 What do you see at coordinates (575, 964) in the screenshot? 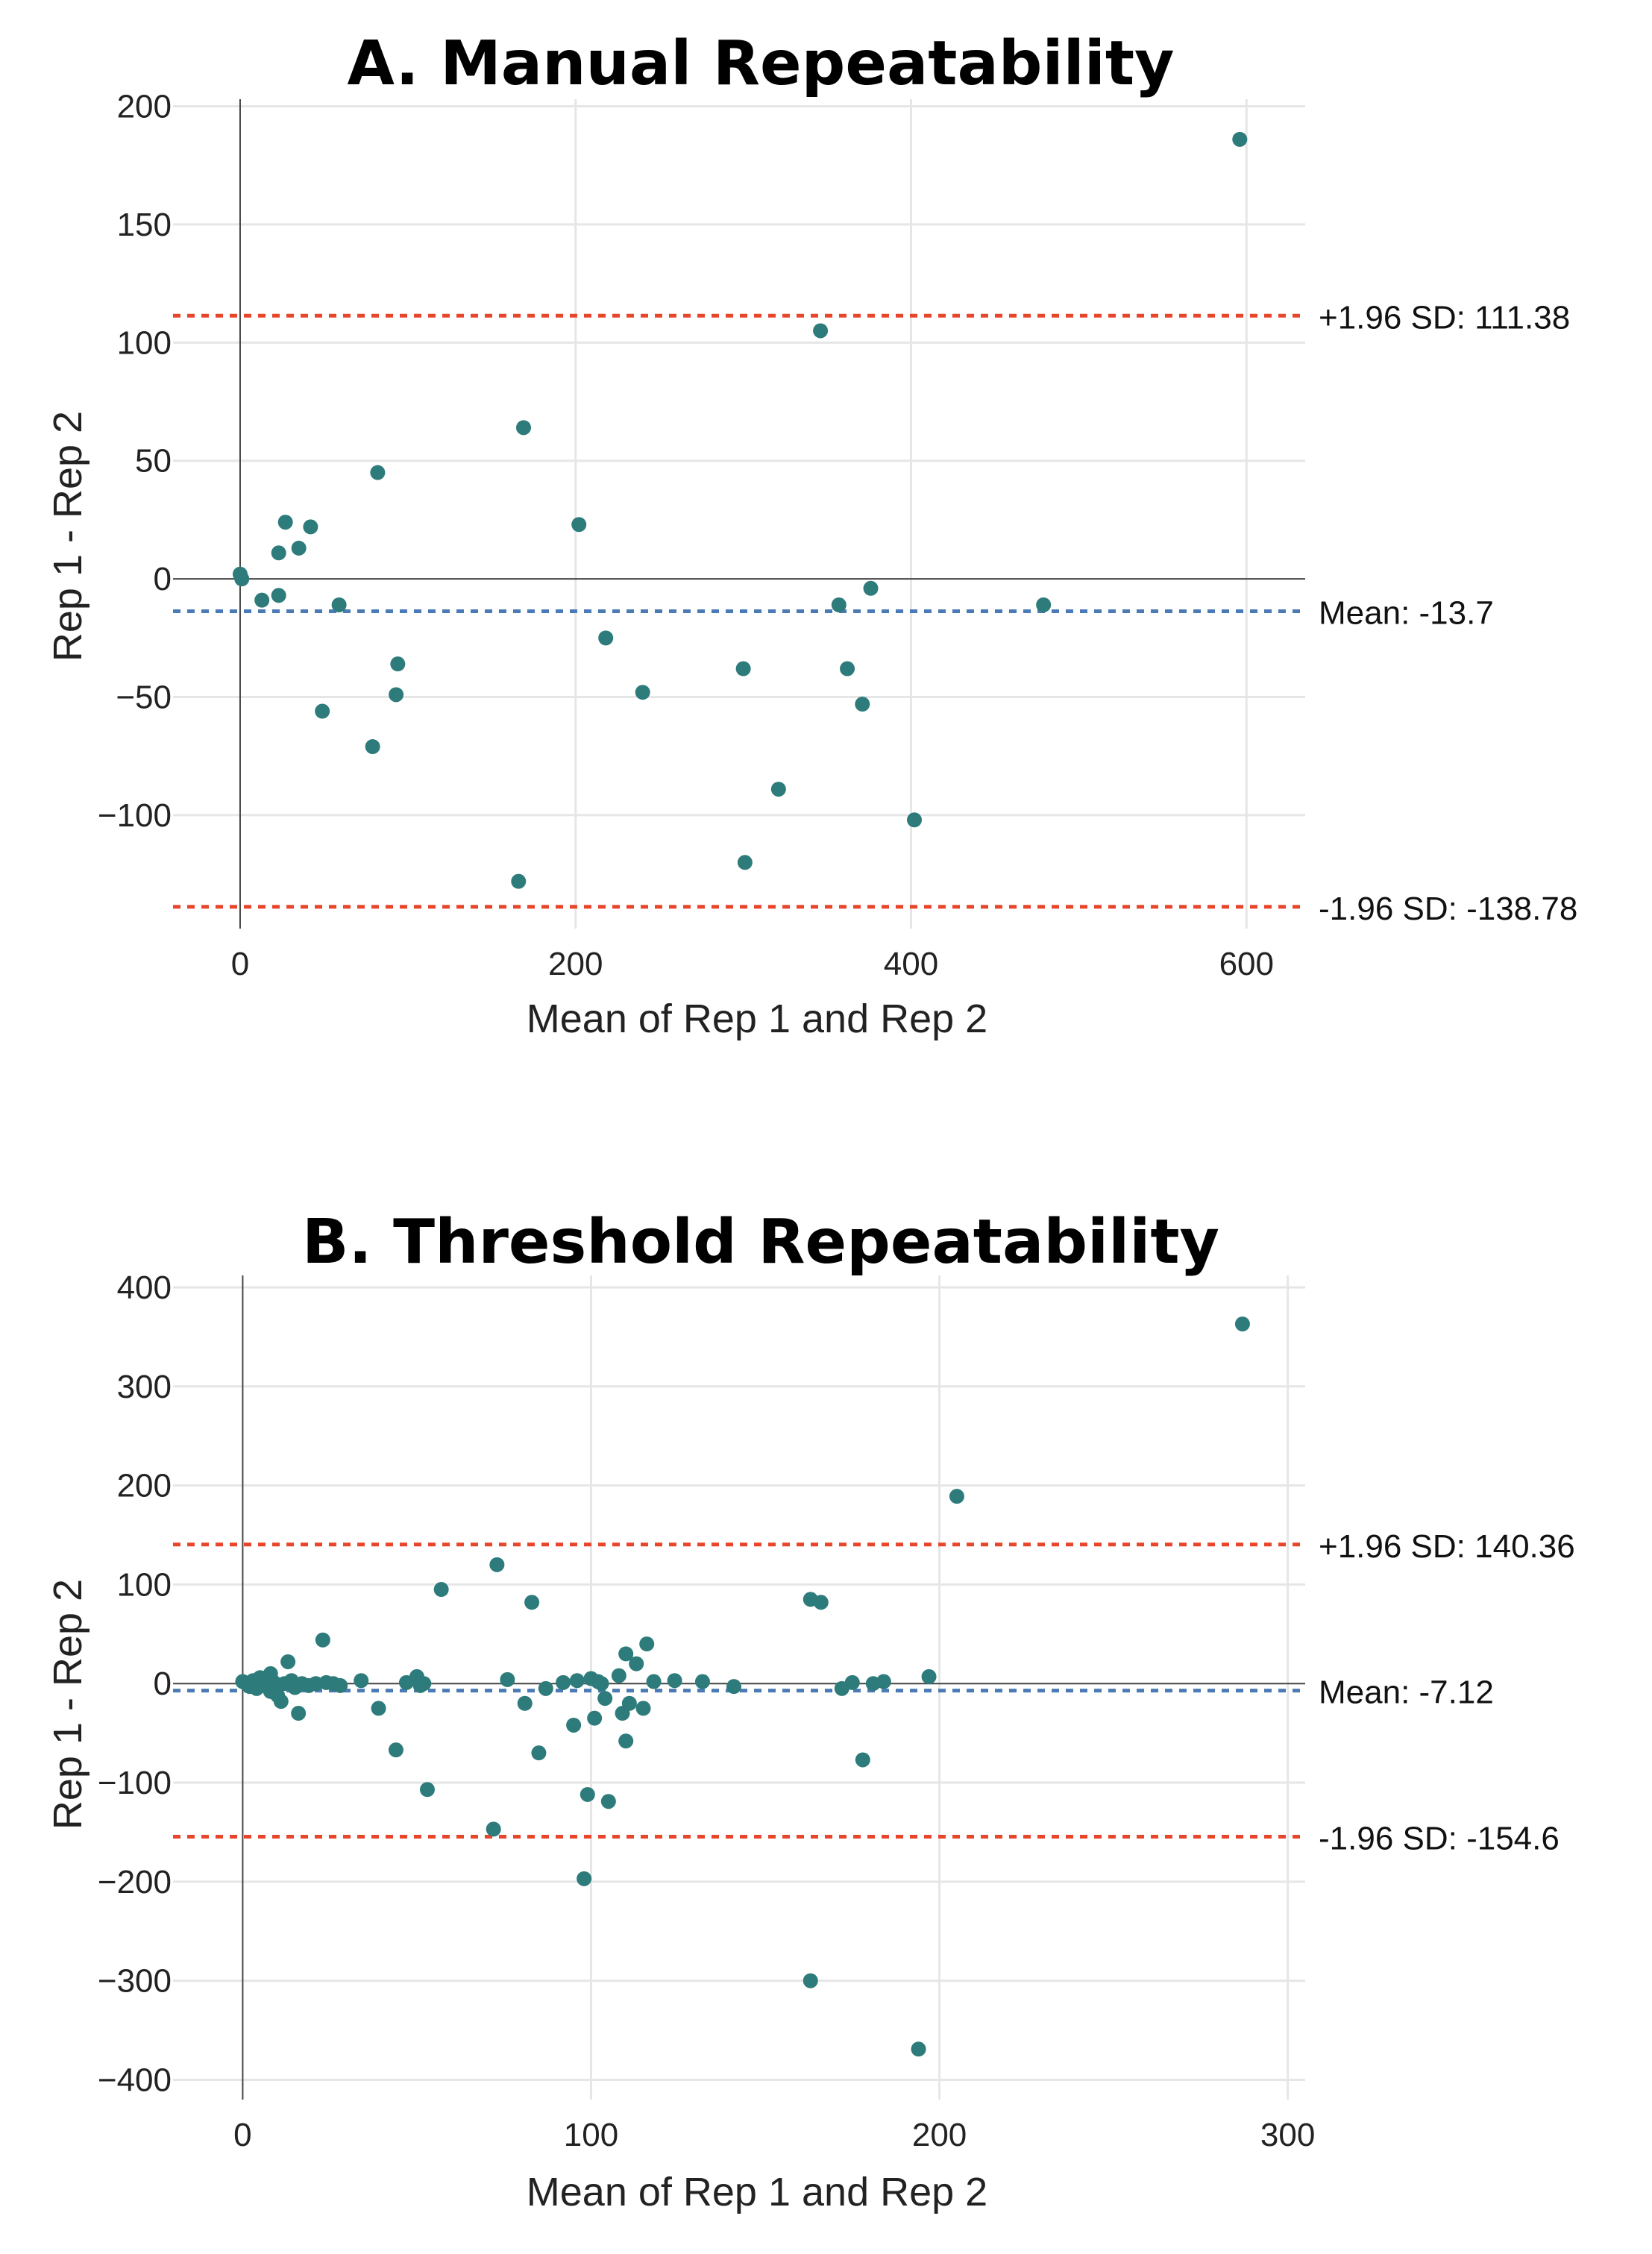
I see `panel-a-x-tick-label: 200` at bounding box center [575, 964].